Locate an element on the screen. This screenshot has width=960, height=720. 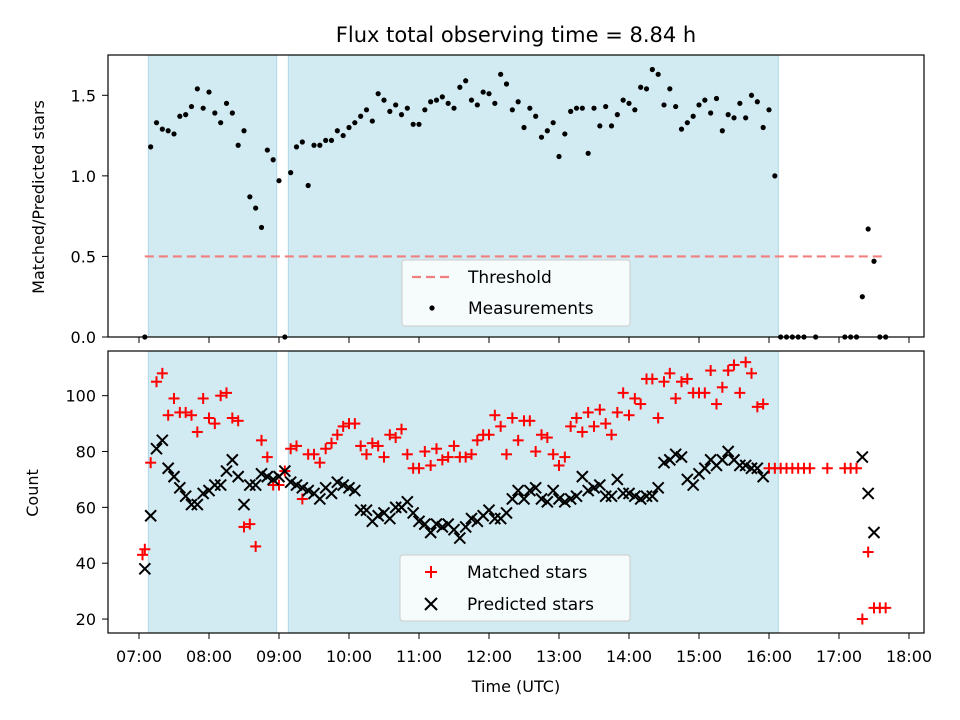
count-y-tick-label: 100 is located at coordinates (80, 396).